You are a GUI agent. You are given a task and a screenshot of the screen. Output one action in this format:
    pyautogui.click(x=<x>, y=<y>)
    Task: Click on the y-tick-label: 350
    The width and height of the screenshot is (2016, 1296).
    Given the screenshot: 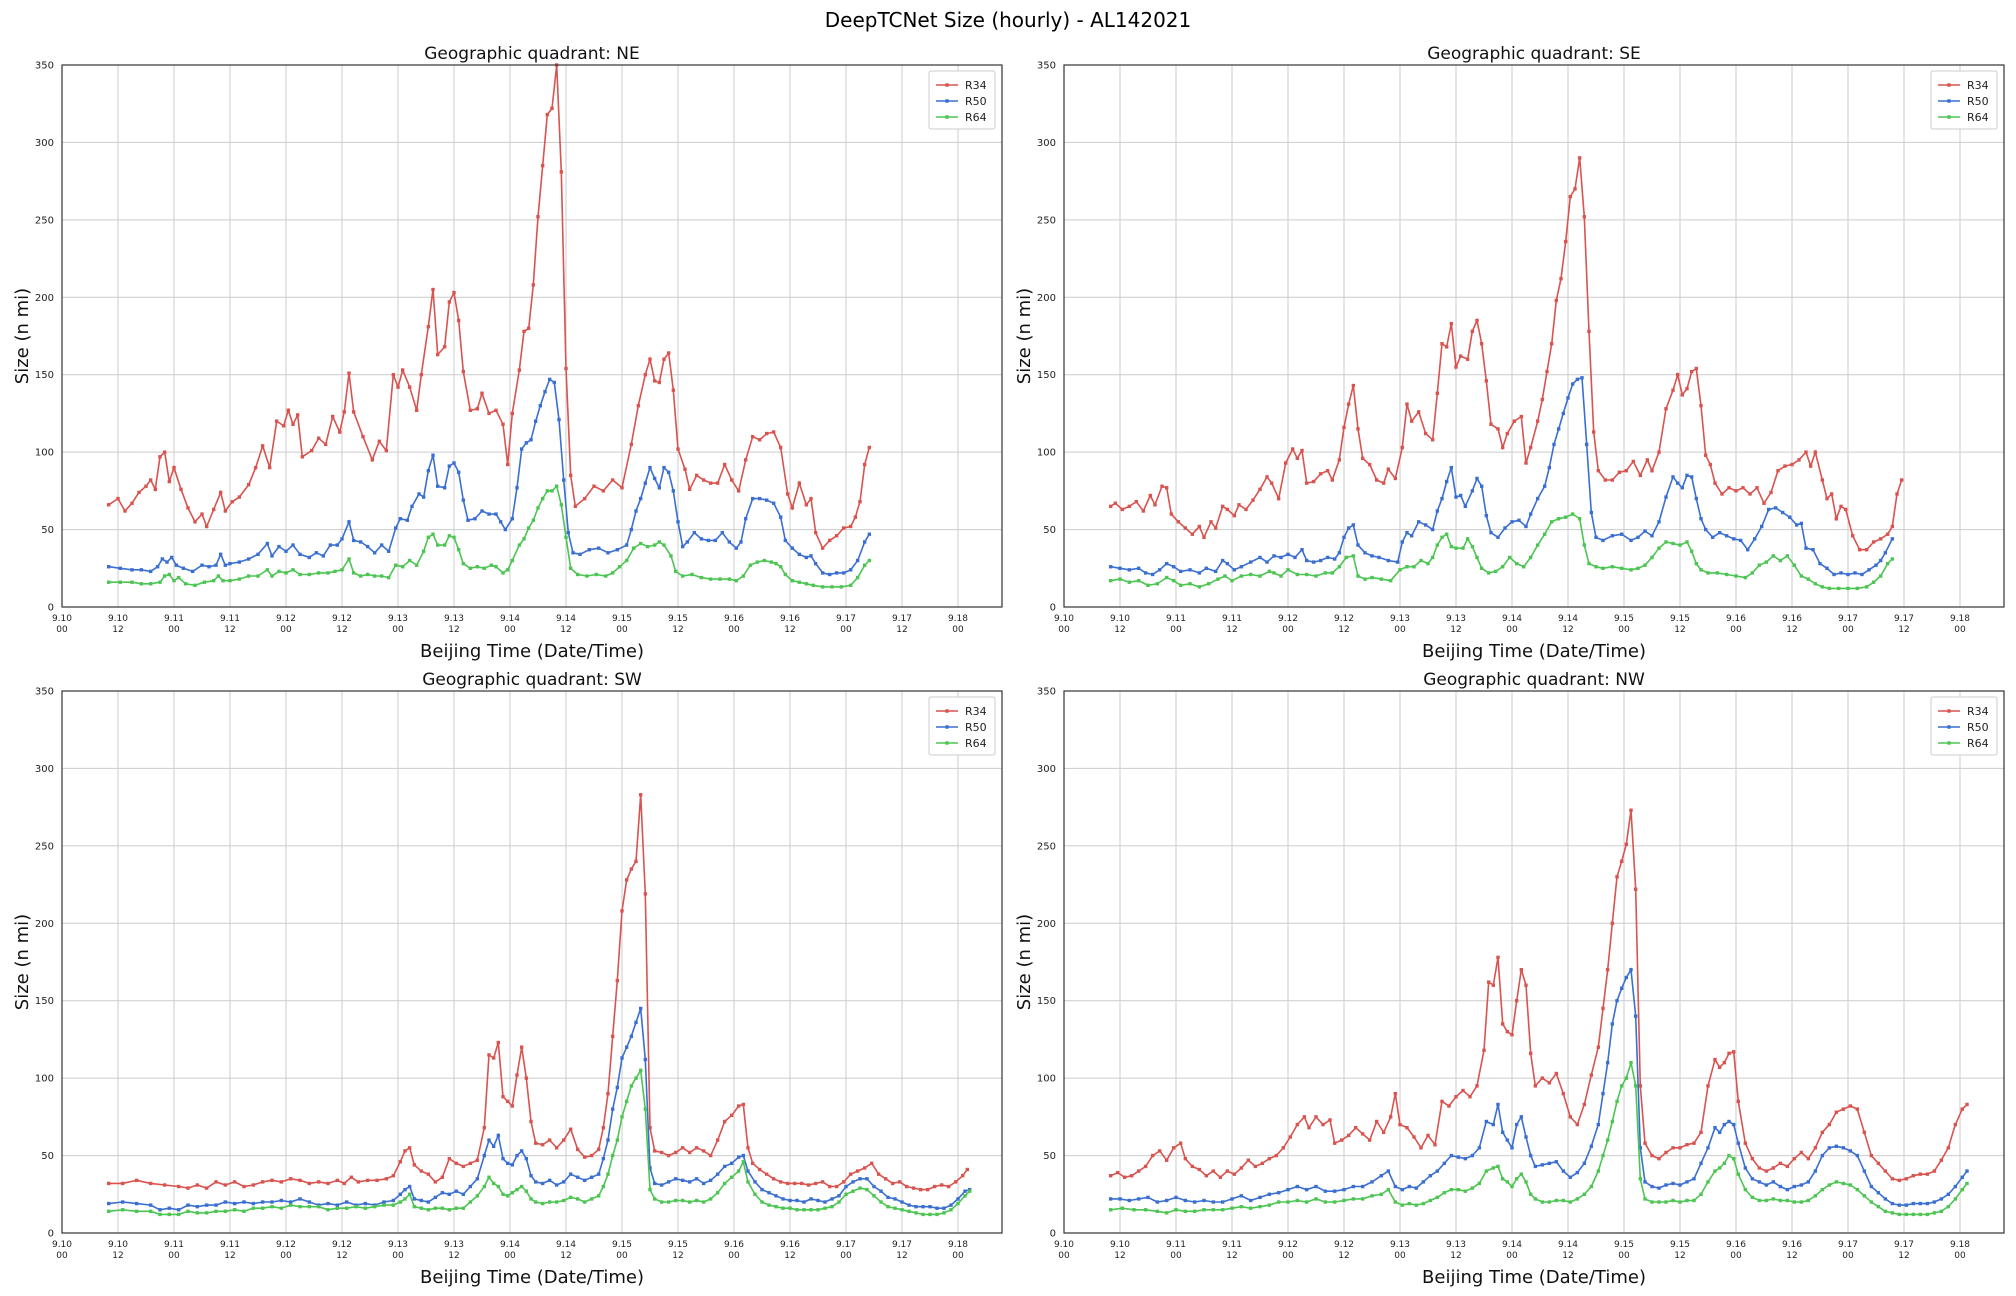 What is the action you would take?
    pyautogui.click(x=1046, y=66)
    